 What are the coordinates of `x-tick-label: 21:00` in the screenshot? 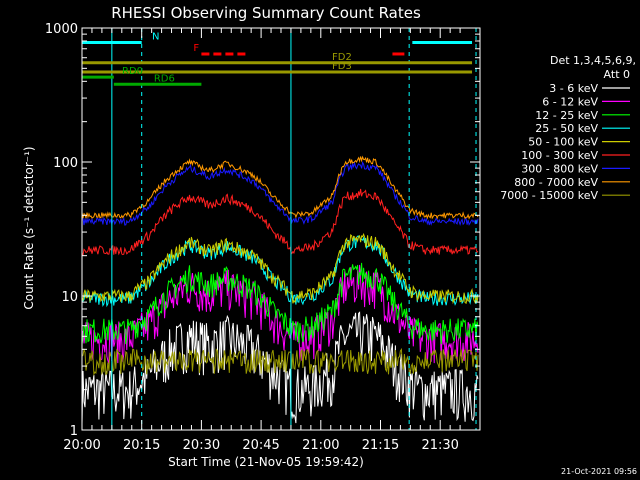 It's located at (320, 445).